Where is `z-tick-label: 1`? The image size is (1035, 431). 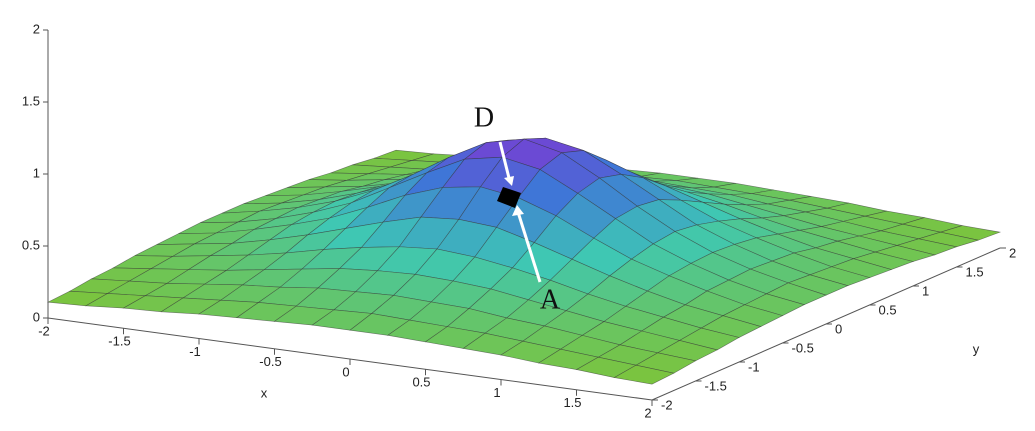
z-tick-label: 1 is located at coordinates (36, 172).